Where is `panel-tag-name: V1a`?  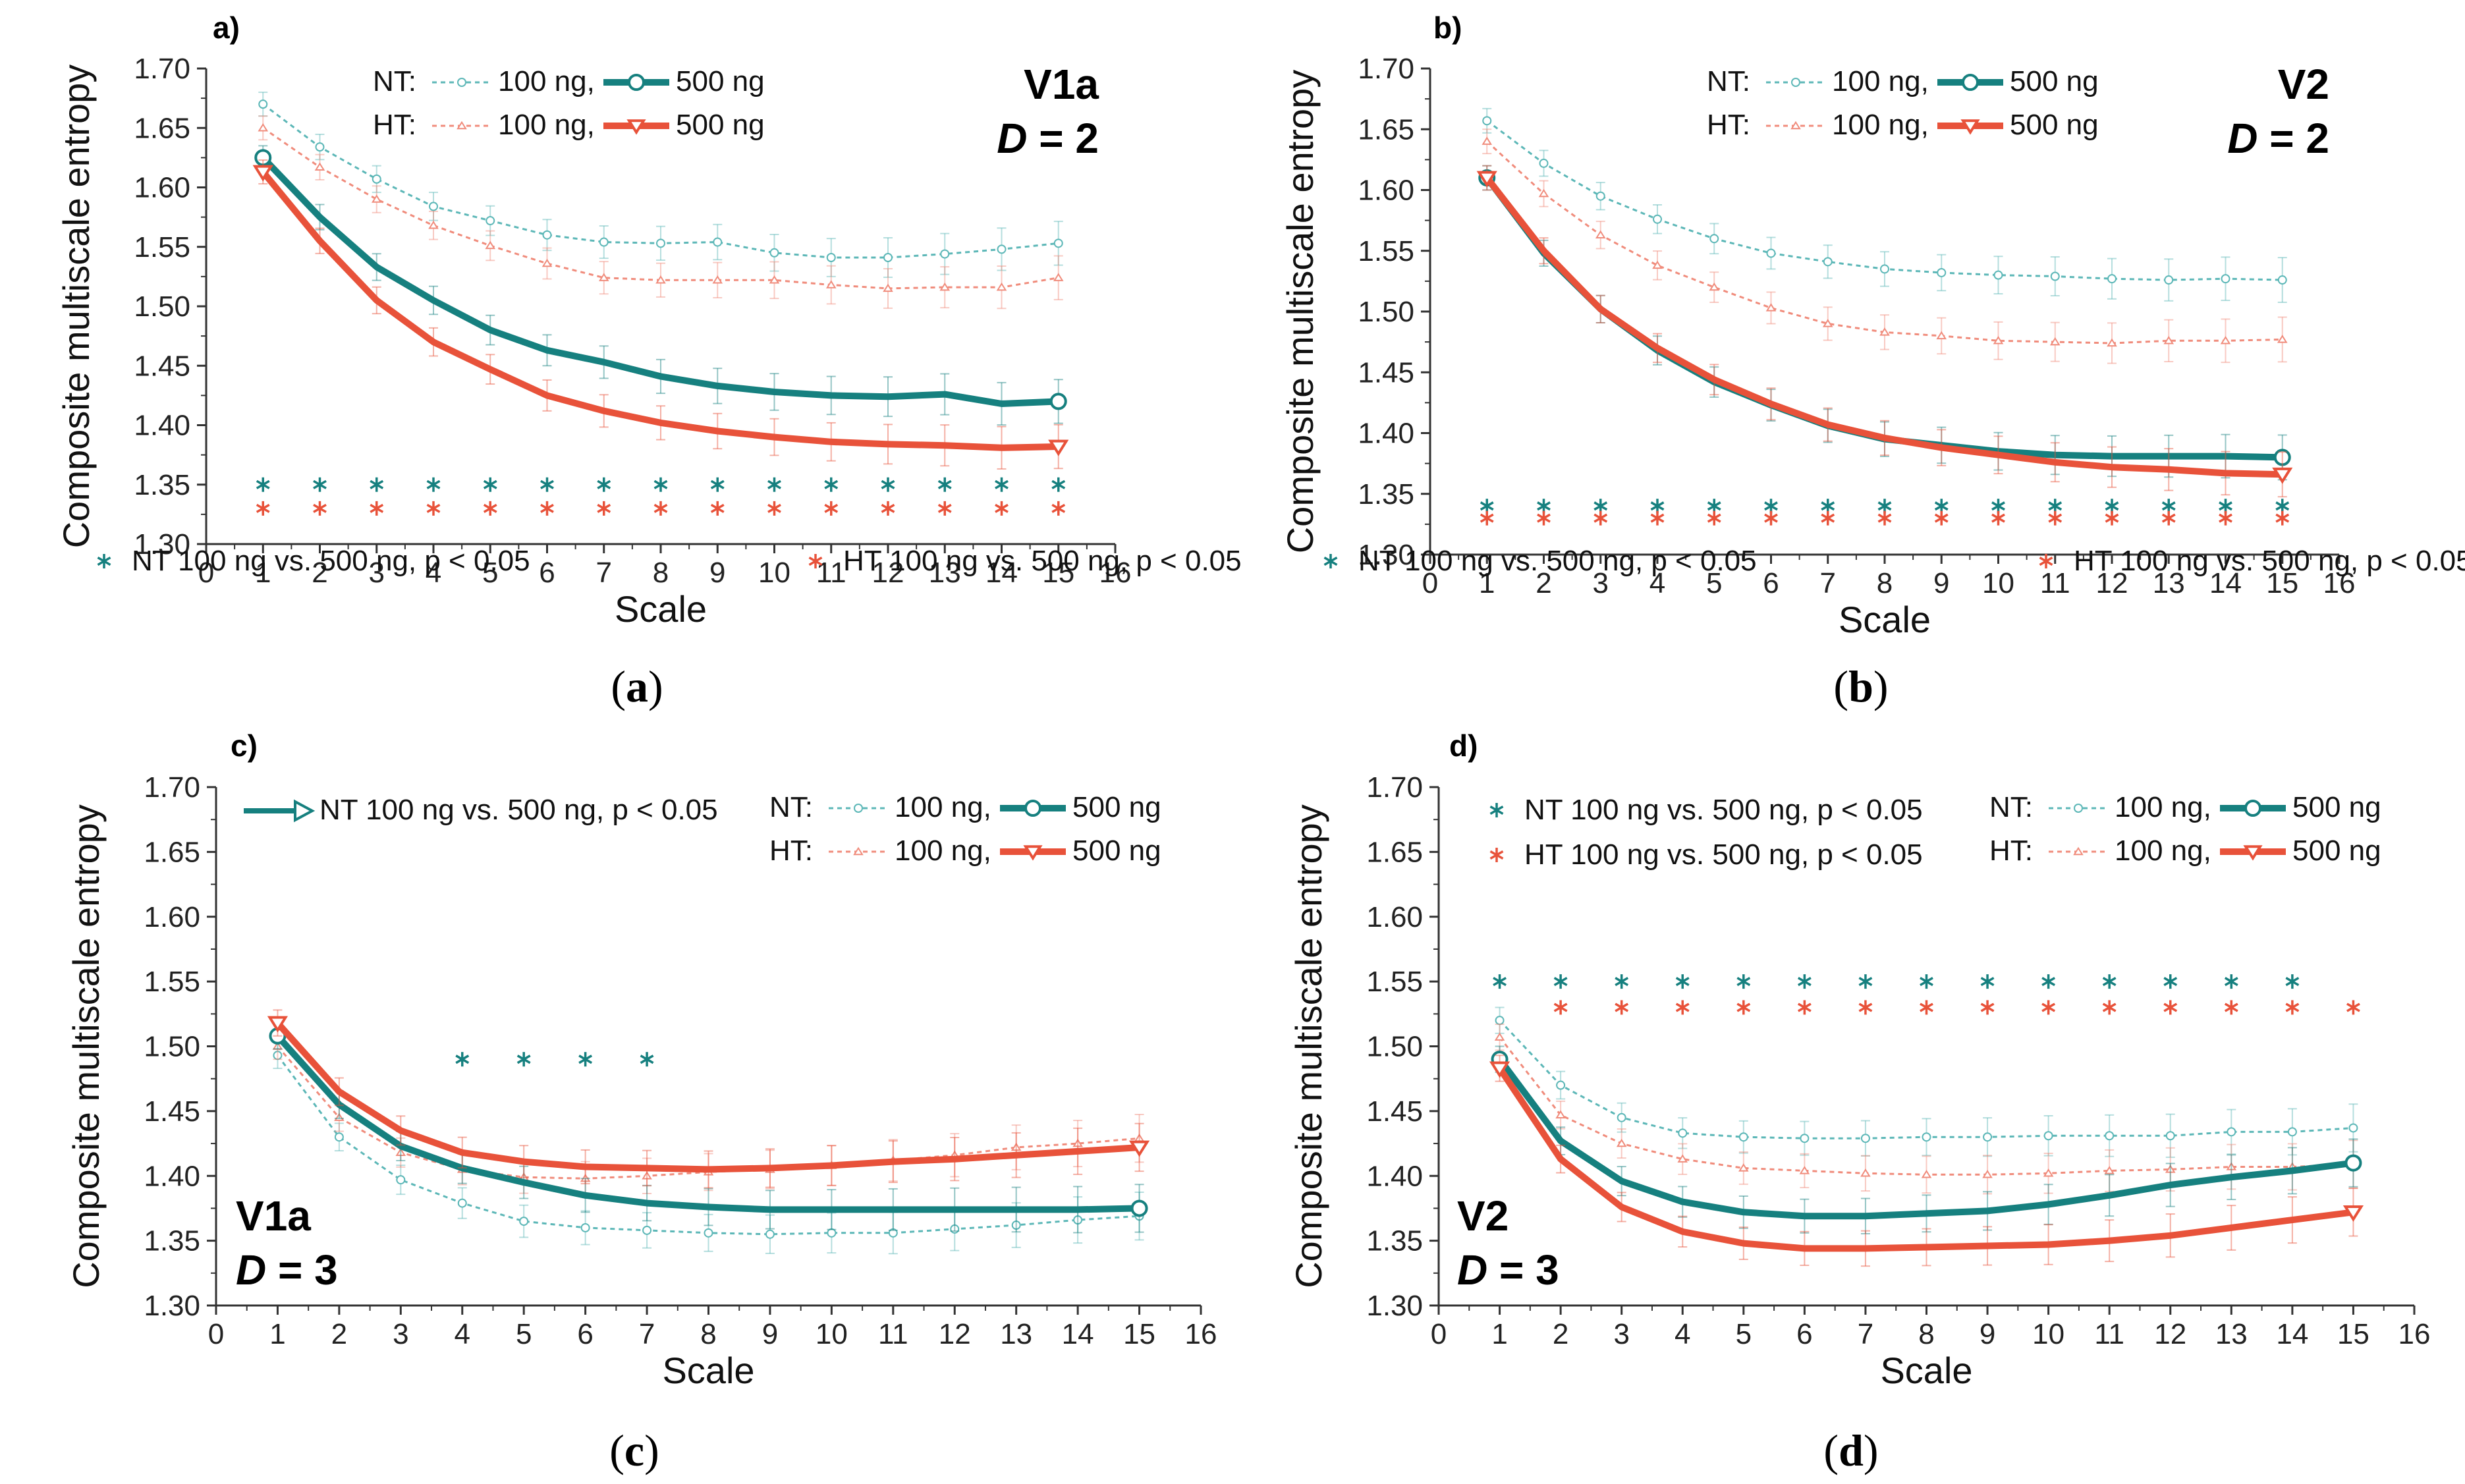 panel-tag-name: V1a is located at coordinates (1061, 84).